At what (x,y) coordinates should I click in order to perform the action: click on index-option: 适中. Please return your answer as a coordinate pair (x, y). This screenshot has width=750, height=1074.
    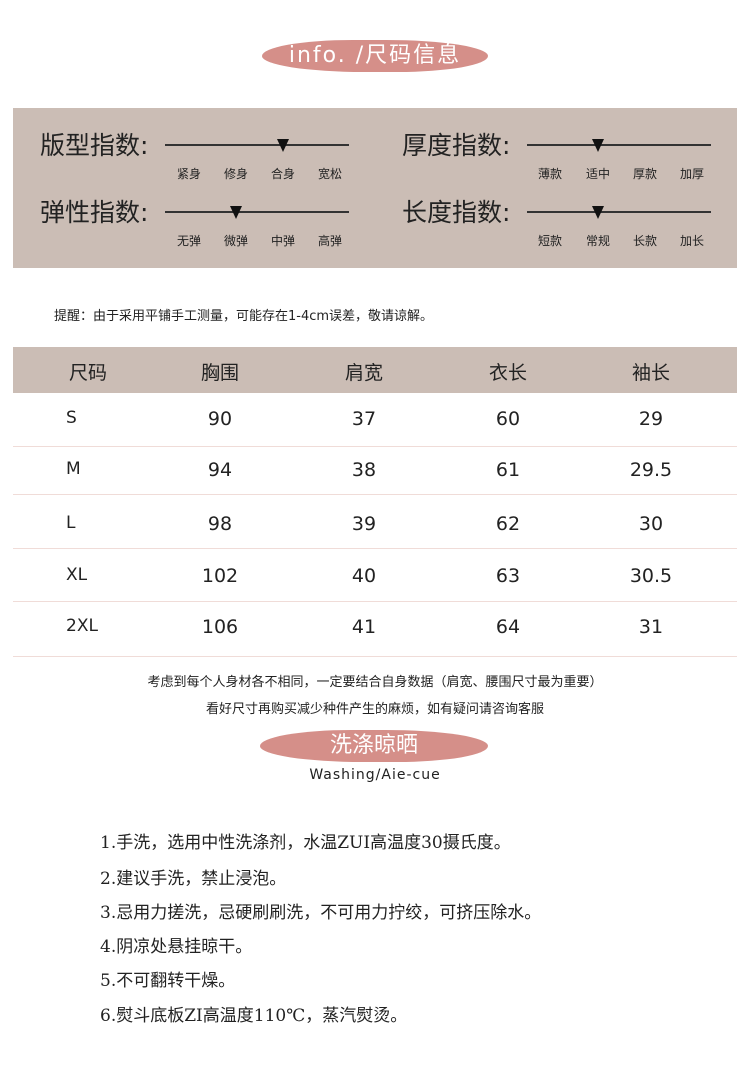
    Looking at the image, I should click on (598, 174).